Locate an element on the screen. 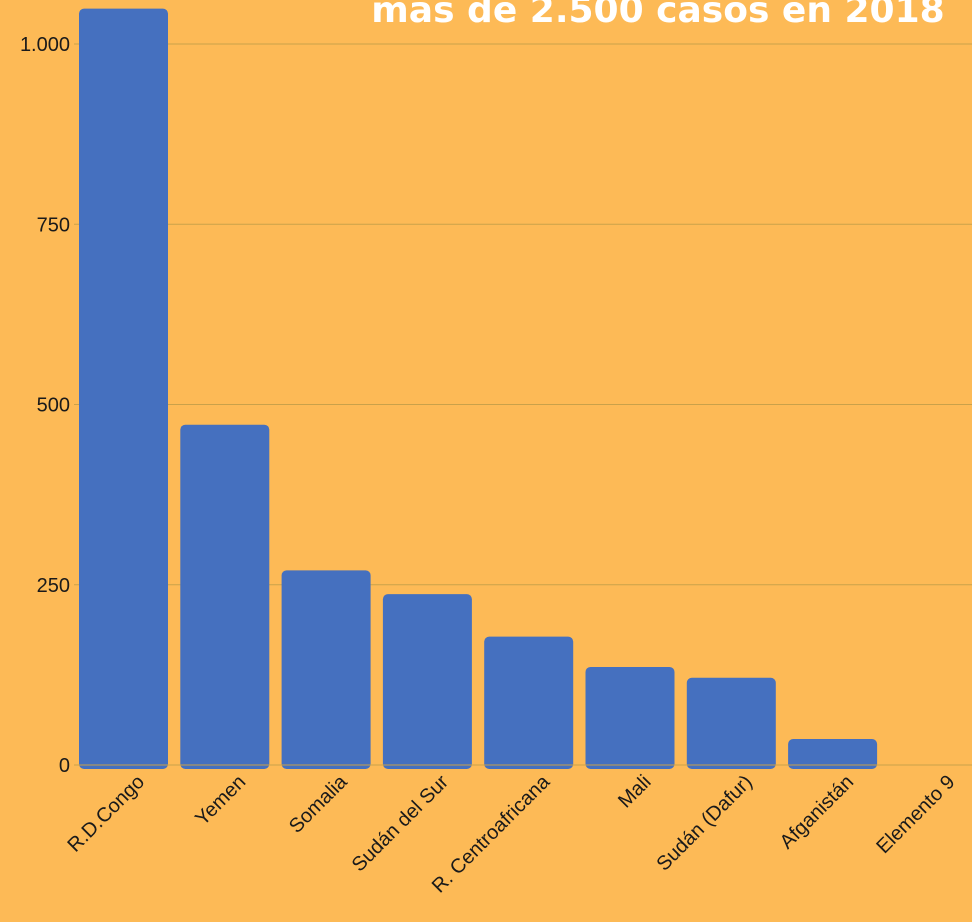 The height and width of the screenshot is (922, 972). x-tick-label: R.D.Congo is located at coordinates (107, 814).